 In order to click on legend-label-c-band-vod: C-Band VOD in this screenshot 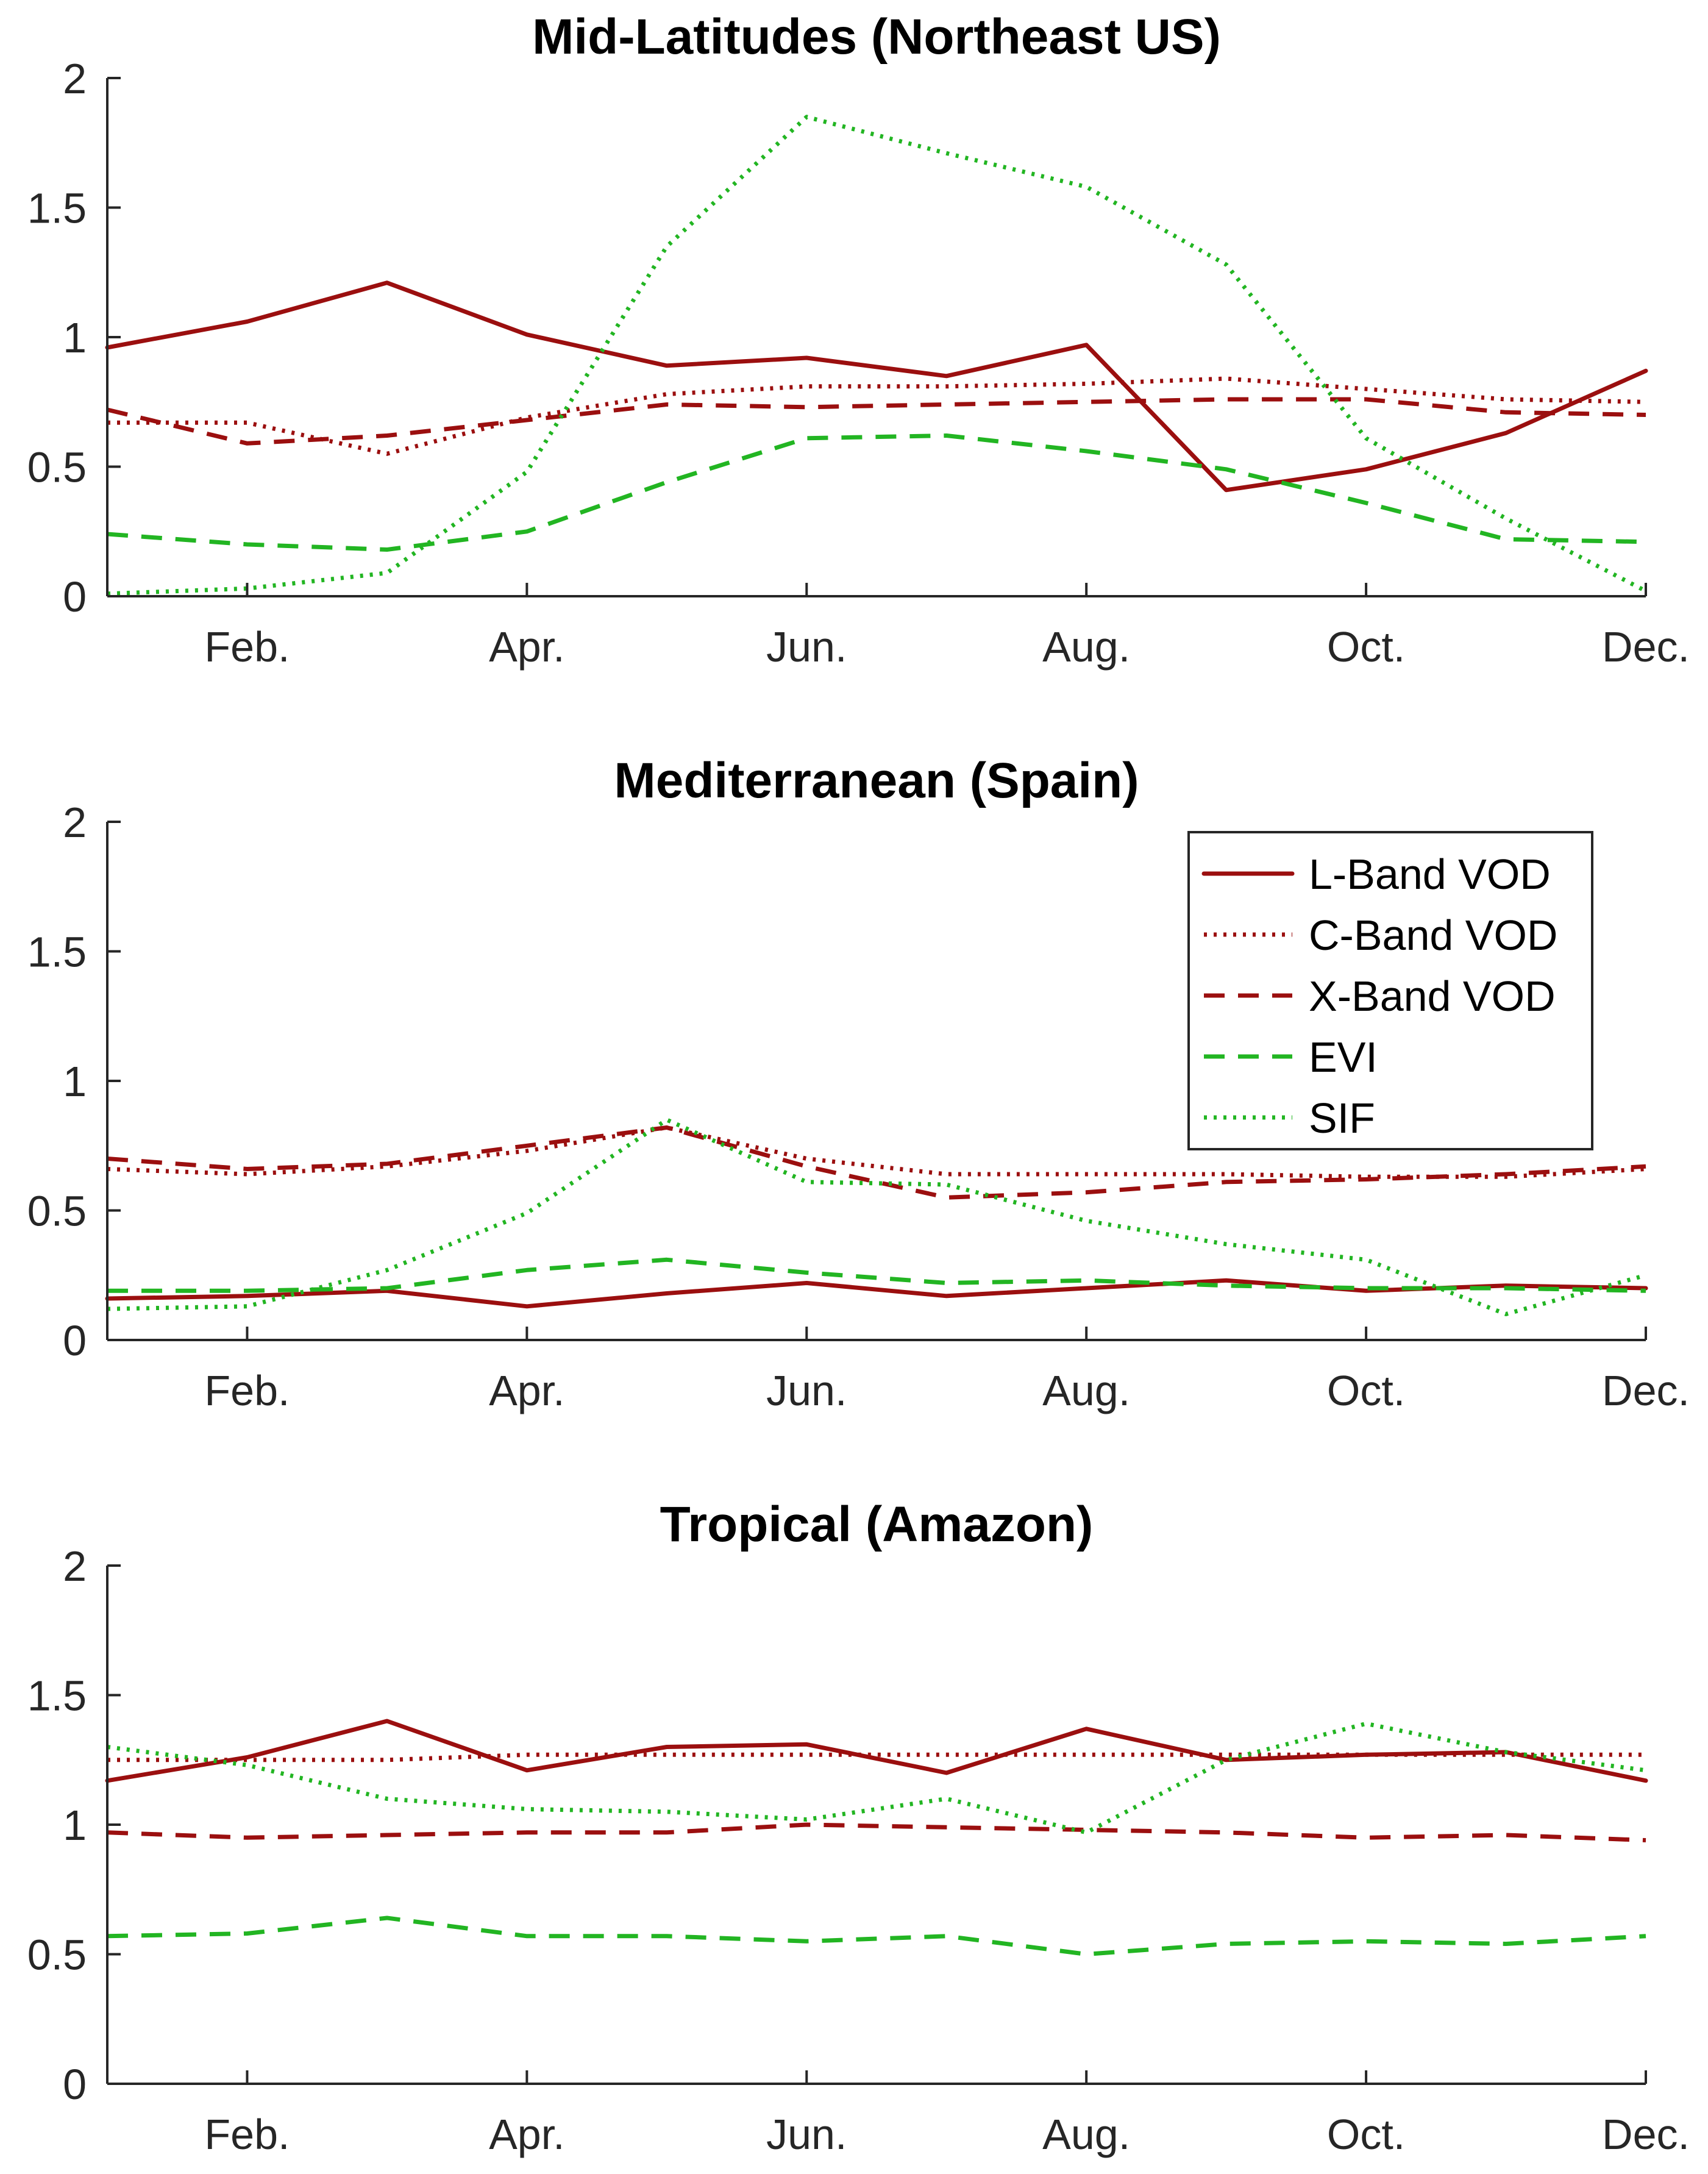, I will do `click(1433, 935)`.